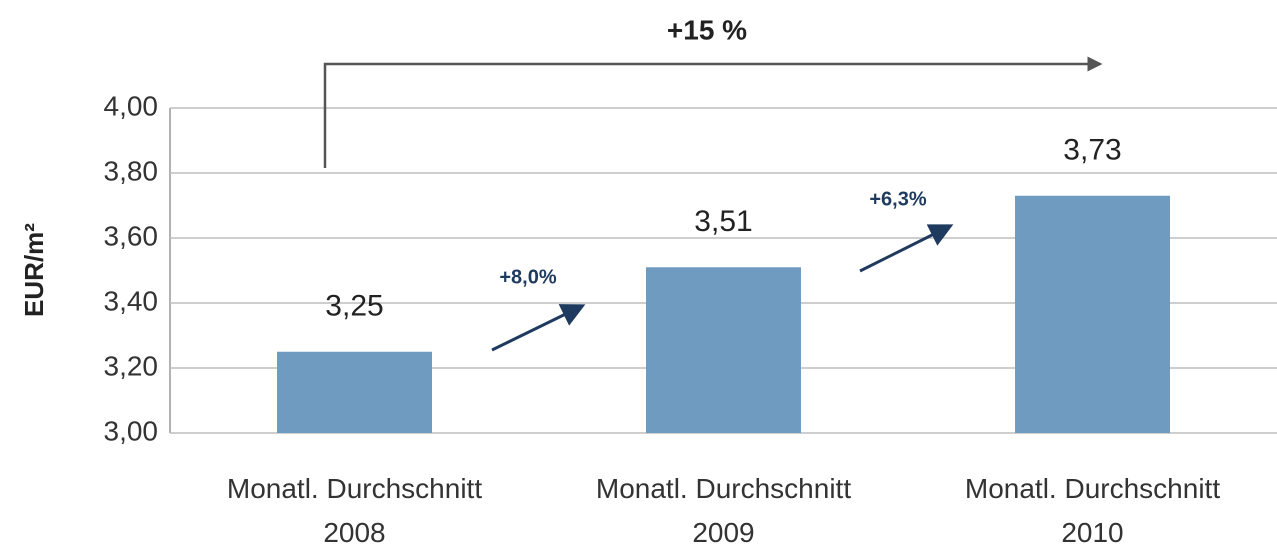  What do you see at coordinates (354, 306) in the screenshot?
I see `value-label: 3,25` at bounding box center [354, 306].